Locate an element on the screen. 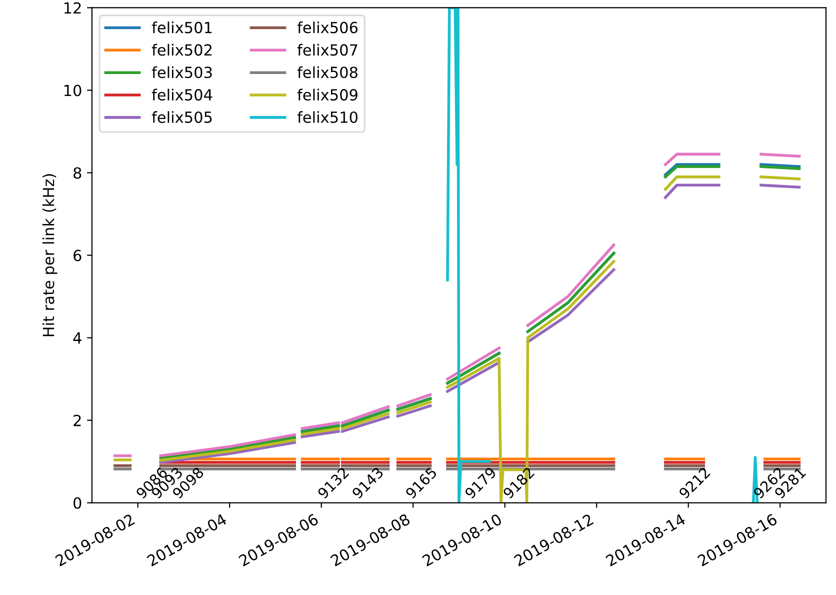  legend-label: felix502 is located at coordinates (182, 50).